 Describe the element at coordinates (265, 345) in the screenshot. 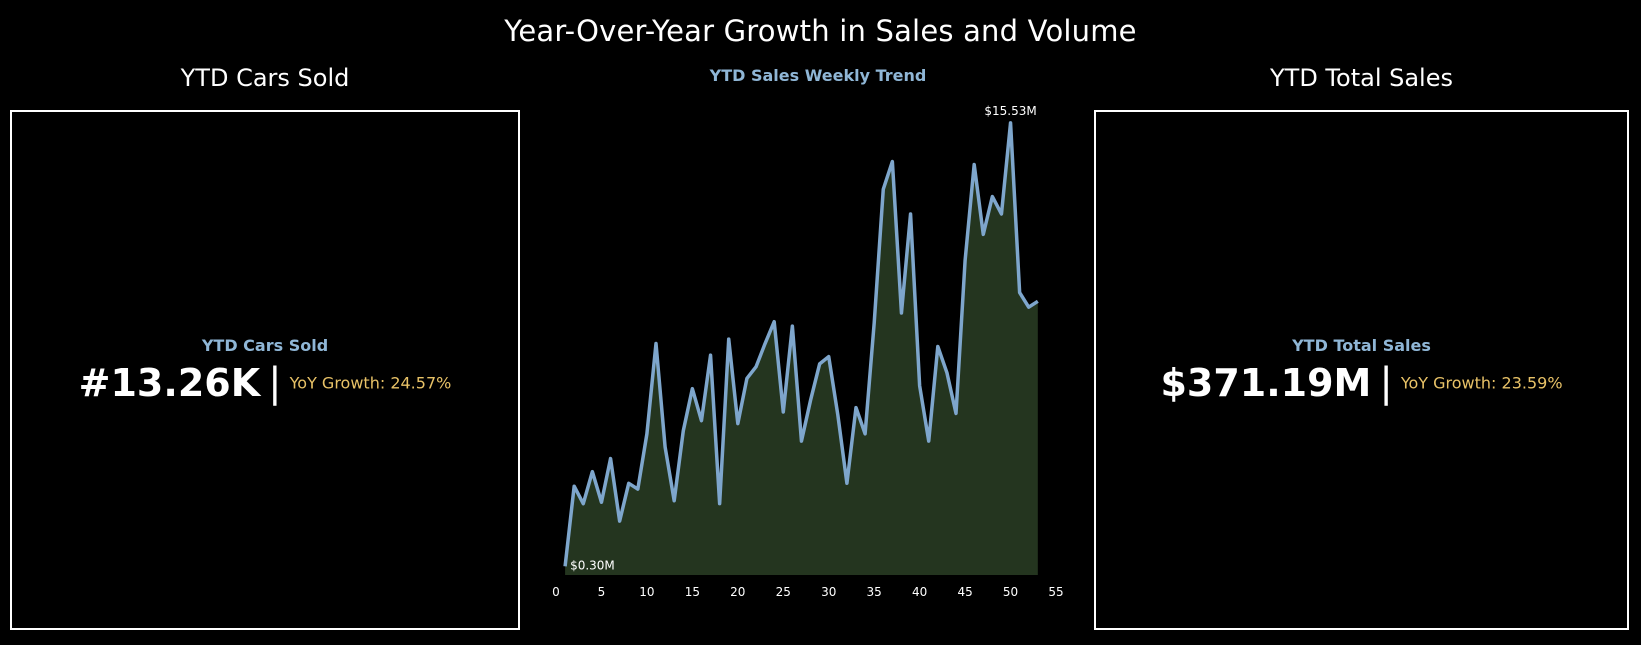

I see `cars-sold-kpi-label: YTD Cars Sold` at that location.